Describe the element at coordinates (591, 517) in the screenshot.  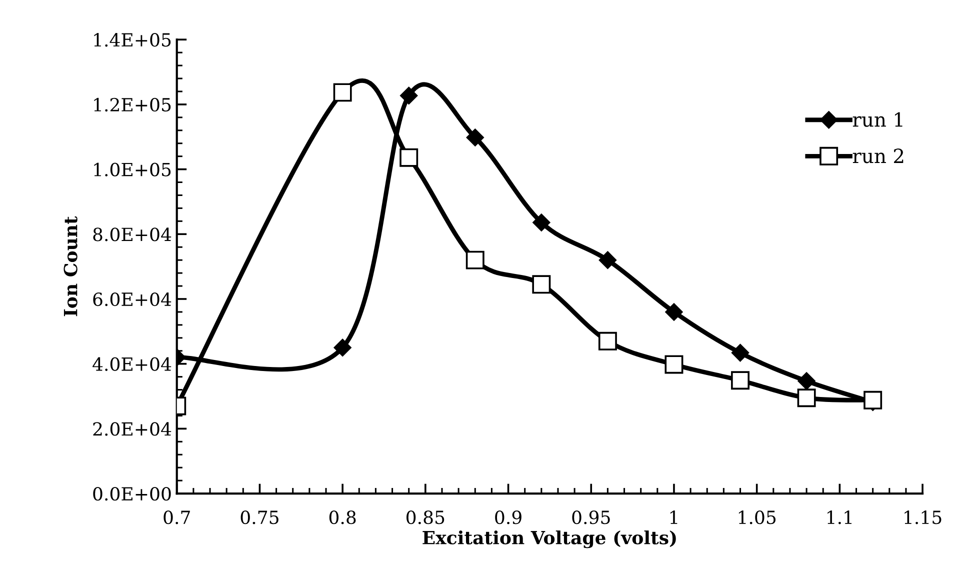
I see `x-tick-label: 0.95` at that location.